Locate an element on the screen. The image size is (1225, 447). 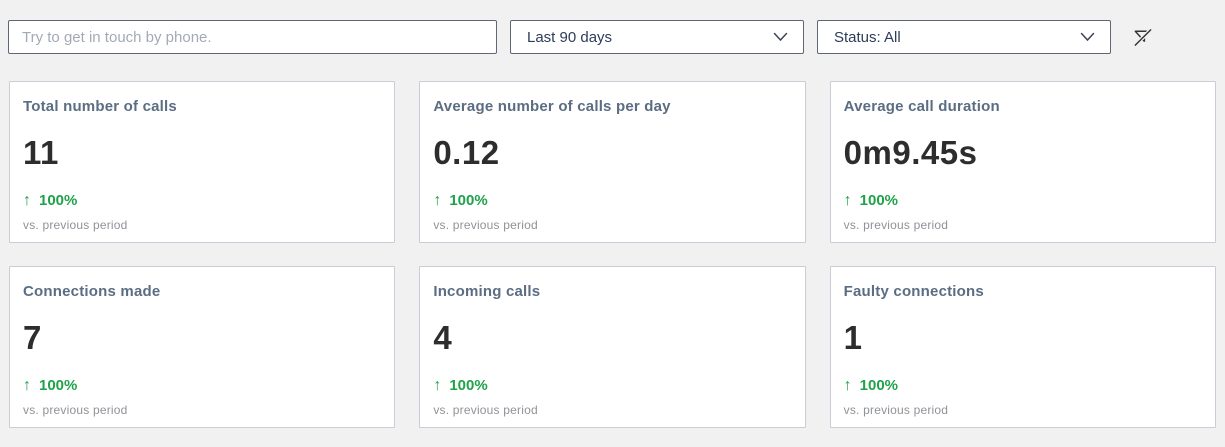
card-title: Total number of calls is located at coordinates (100, 106).